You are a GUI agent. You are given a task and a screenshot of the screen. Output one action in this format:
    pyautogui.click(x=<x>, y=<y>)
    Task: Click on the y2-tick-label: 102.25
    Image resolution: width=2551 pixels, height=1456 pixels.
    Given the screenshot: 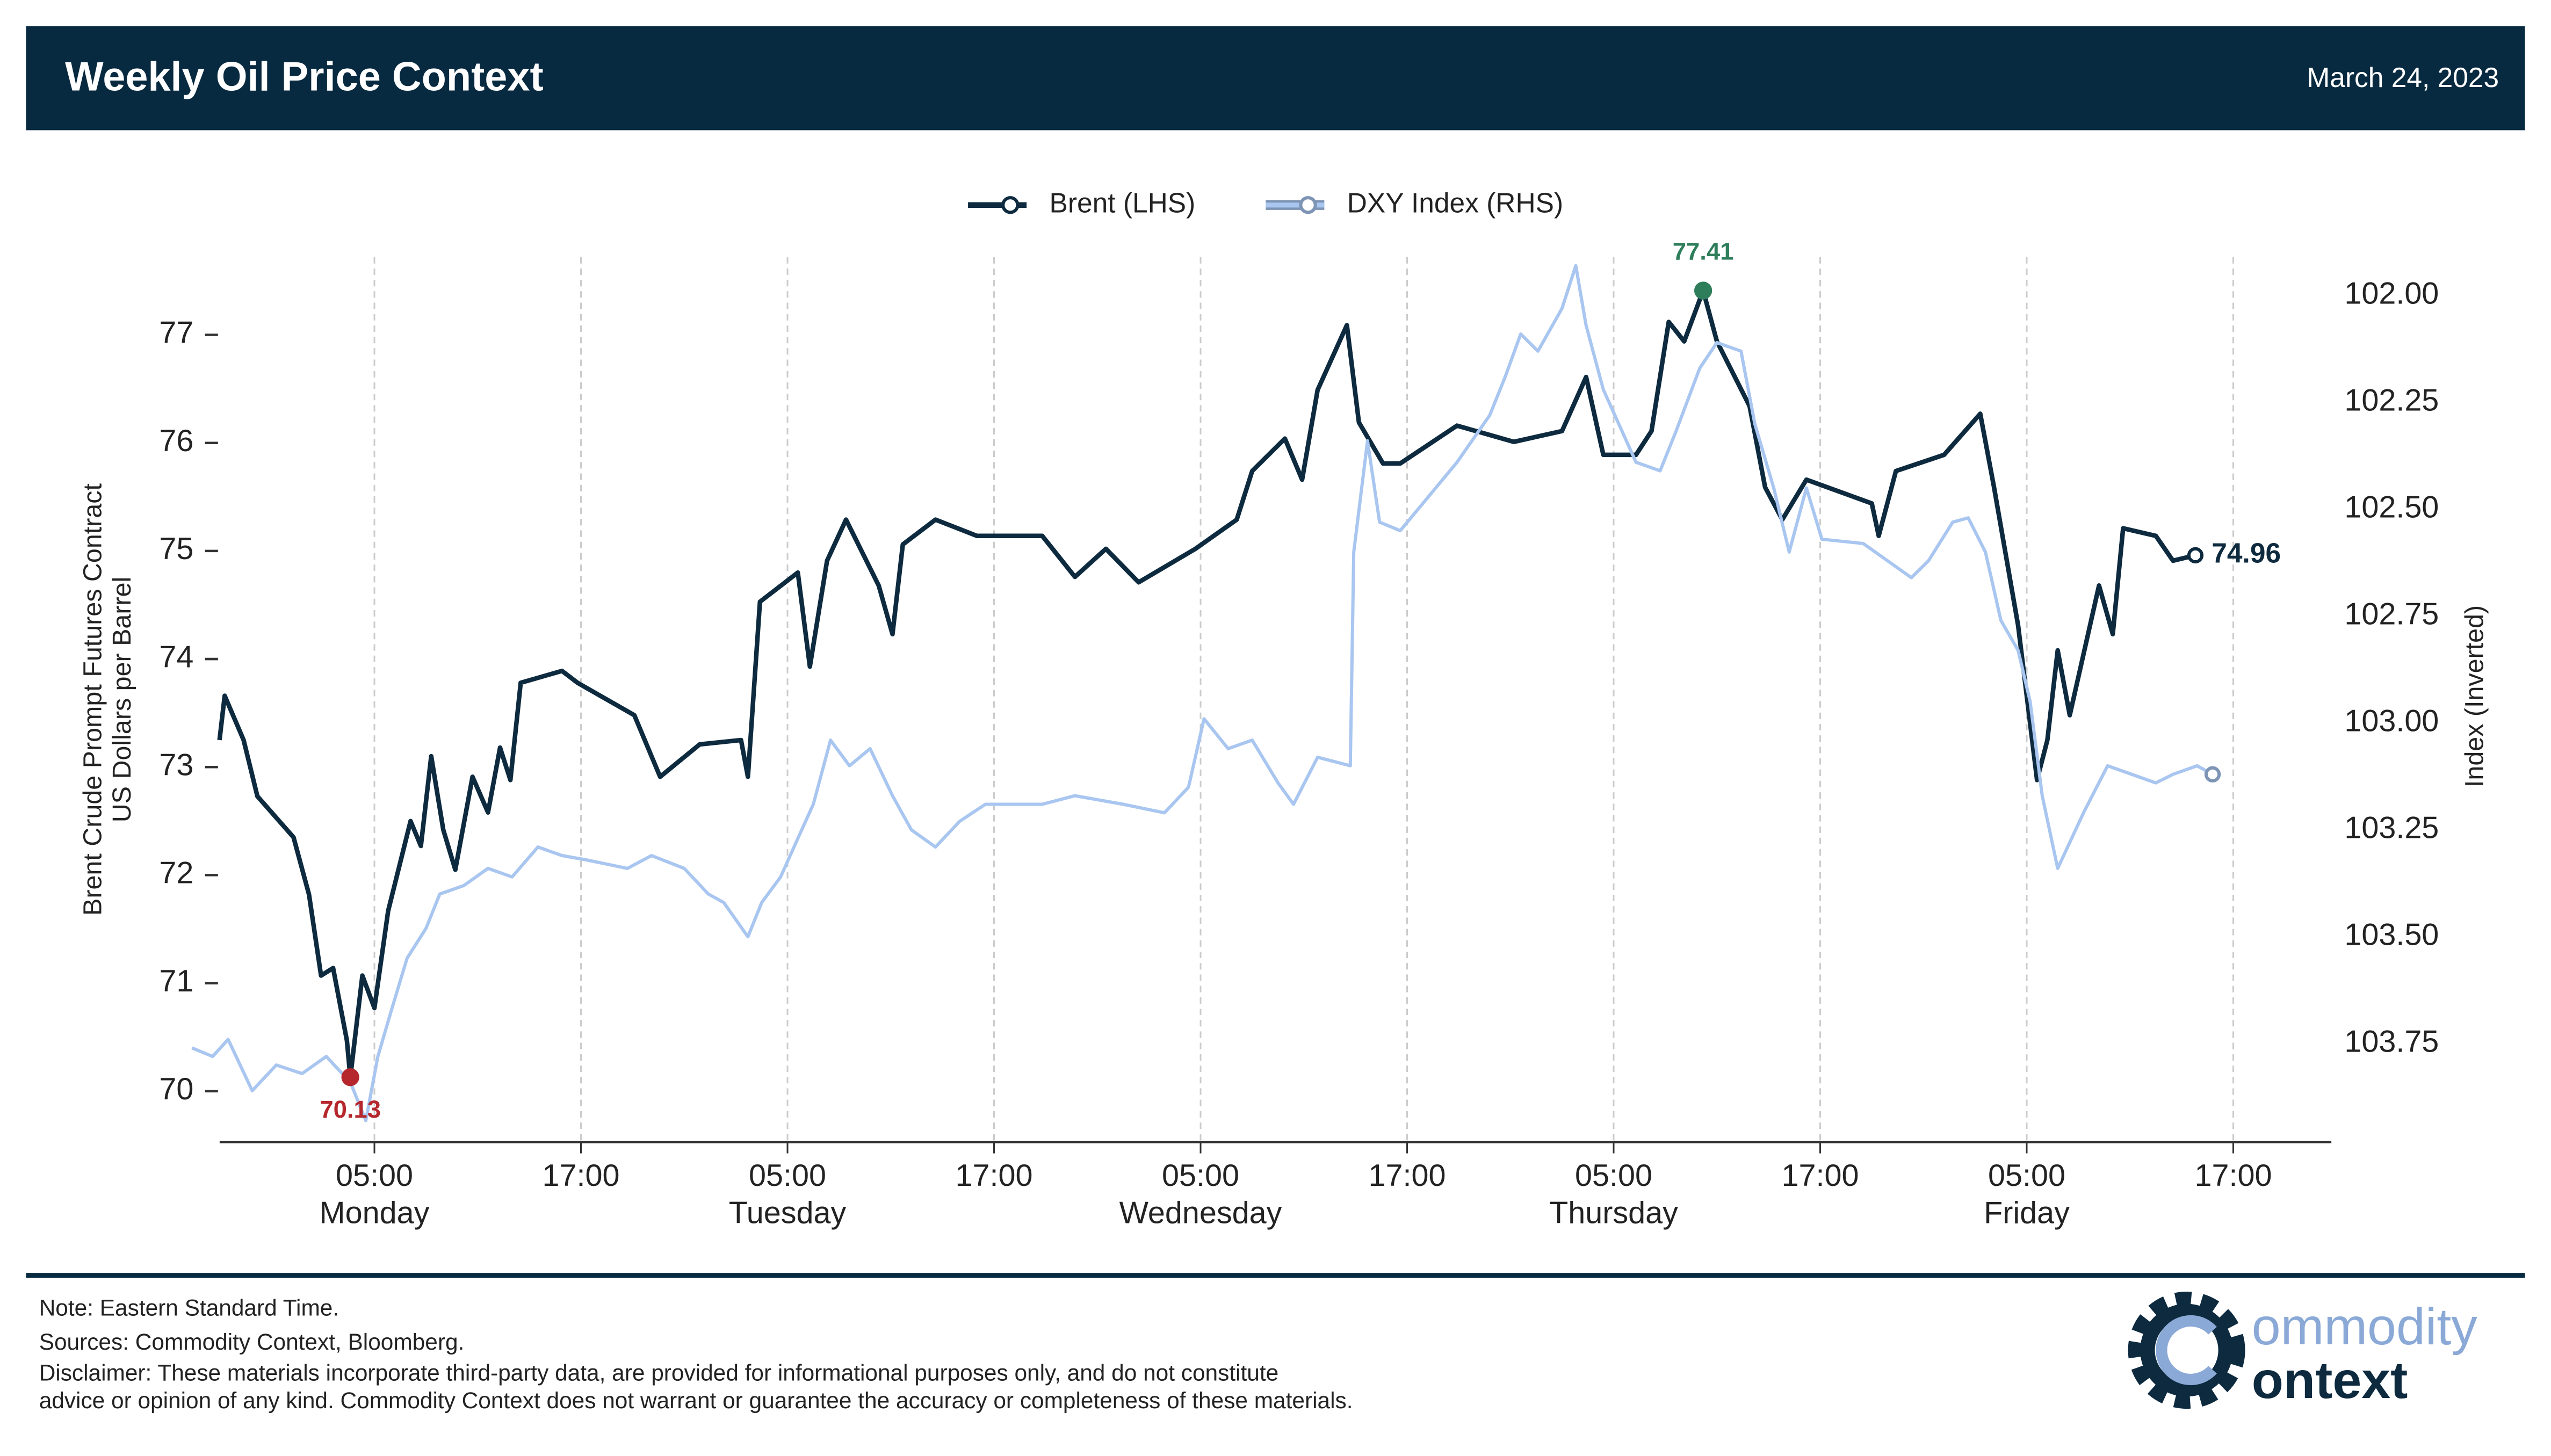 What is the action you would take?
    pyautogui.click(x=2391, y=400)
    